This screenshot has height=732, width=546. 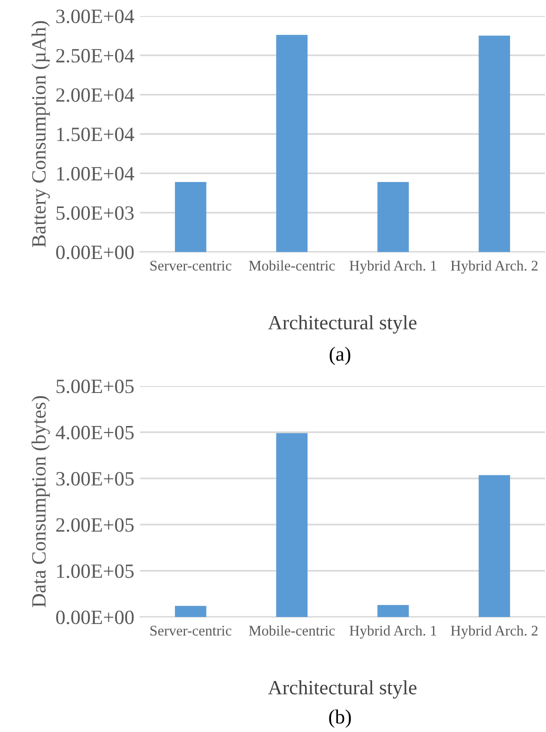 What do you see at coordinates (41, 502) in the screenshot?
I see `y-axis-title: Data Consumption (bytes)` at bounding box center [41, 502].